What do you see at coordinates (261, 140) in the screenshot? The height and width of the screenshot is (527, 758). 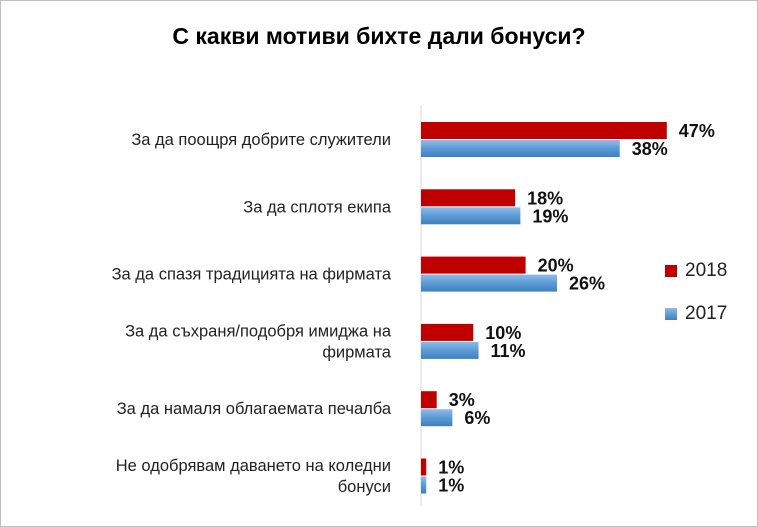 I see `category-label: За да поощря добрите служители` at bounding box center [261, 140].